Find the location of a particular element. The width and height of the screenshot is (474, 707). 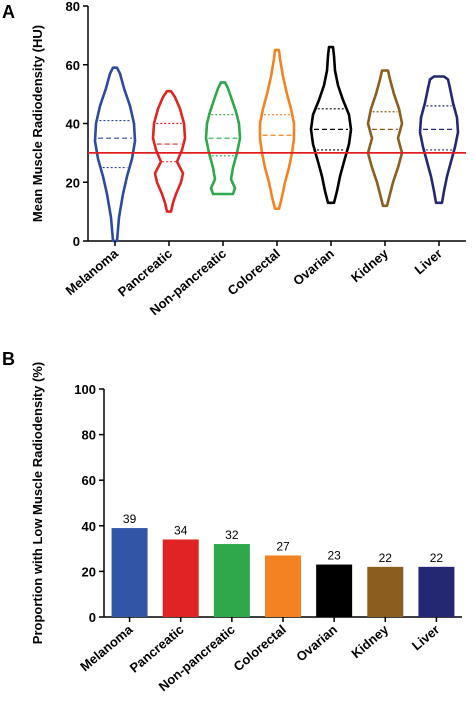

data-label: 32 is located at coordinates (232, 535).